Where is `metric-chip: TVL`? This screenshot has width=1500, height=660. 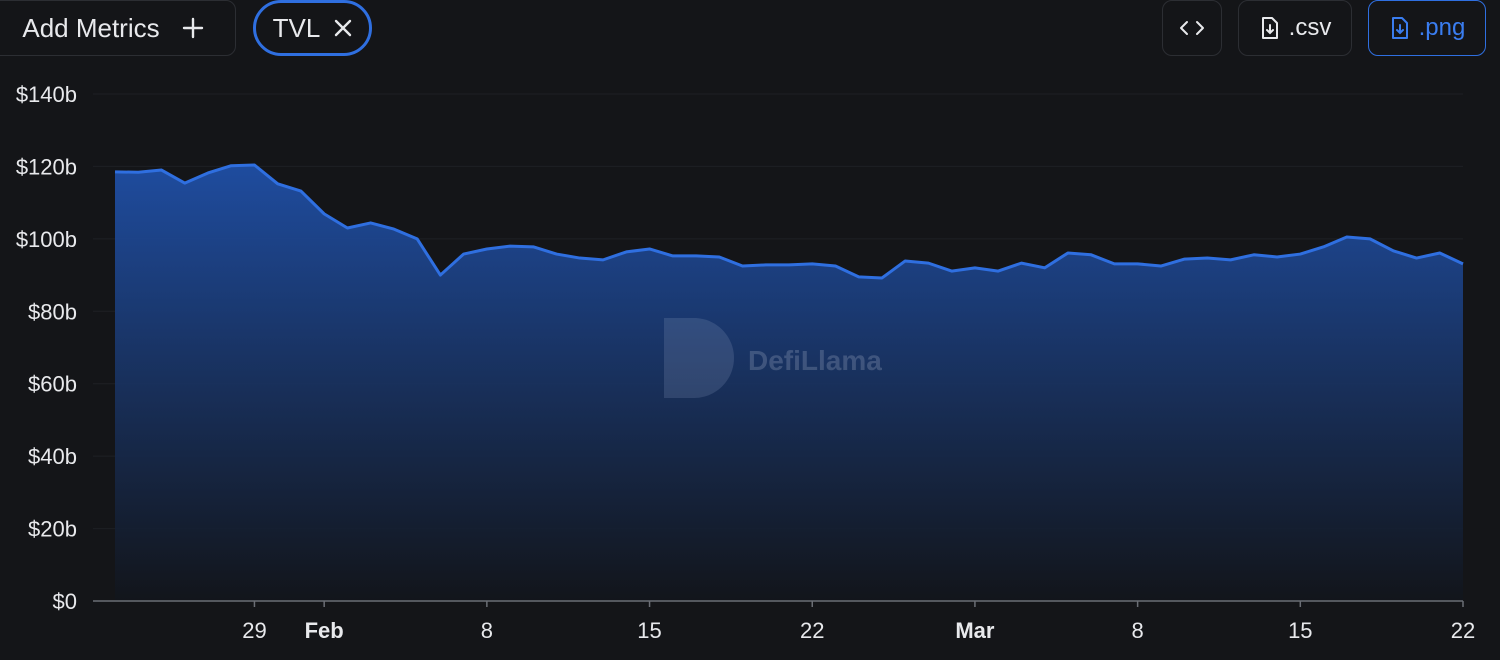
metric-chip: TVL is located at coordinates (312, 28).